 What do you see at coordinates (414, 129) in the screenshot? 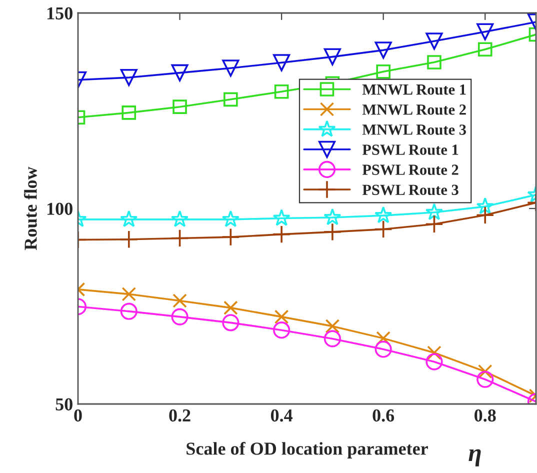
I see `legend-label: MNWL Route 3` at bounding box center [414, 129].